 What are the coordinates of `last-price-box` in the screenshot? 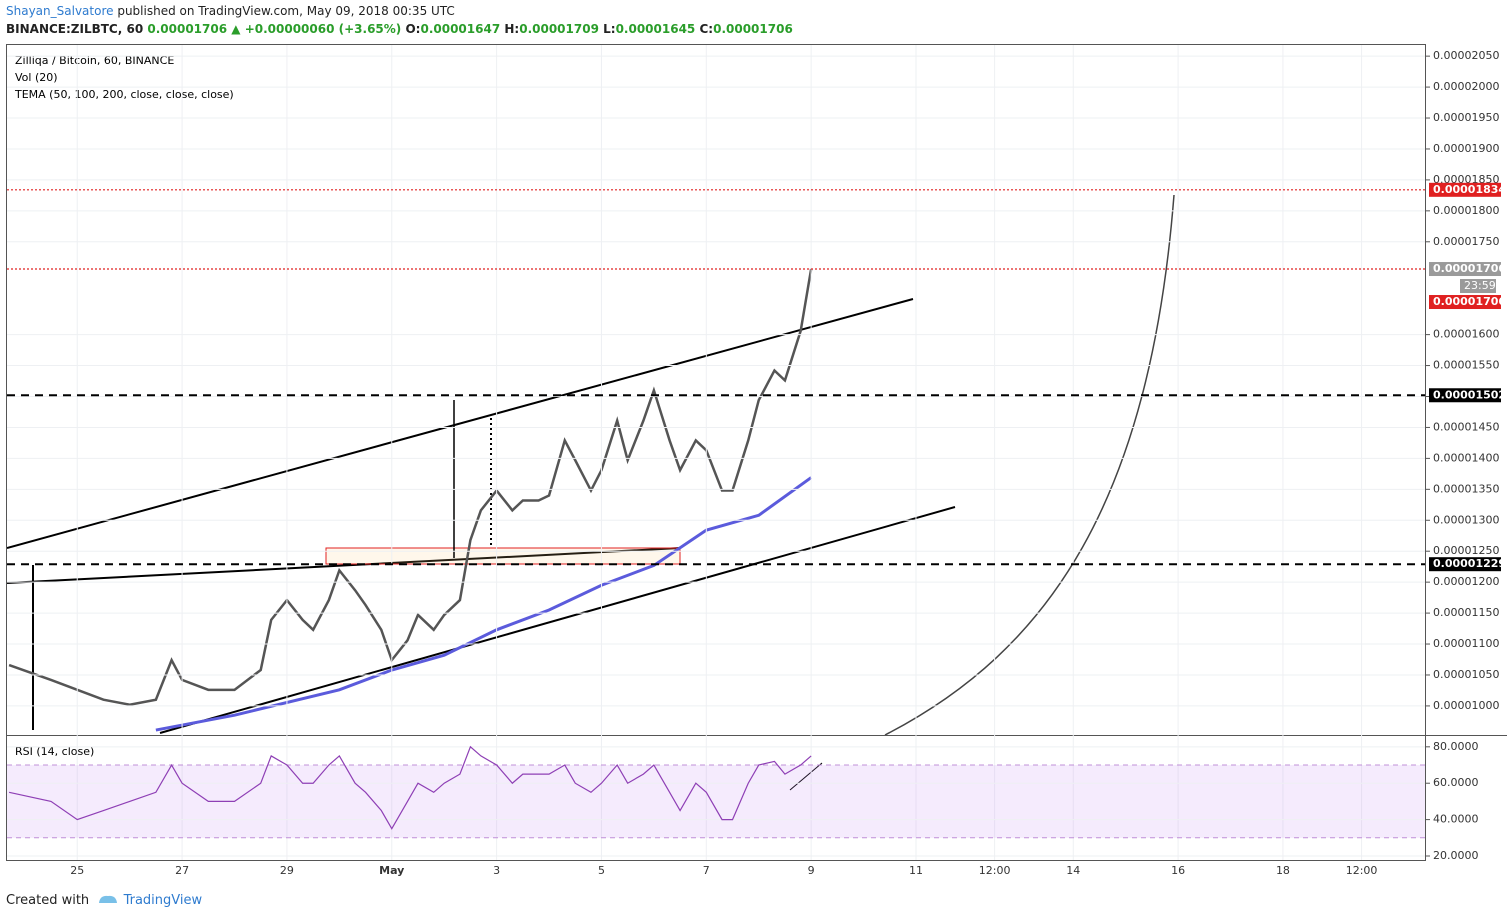 It's located at (1465, 302).